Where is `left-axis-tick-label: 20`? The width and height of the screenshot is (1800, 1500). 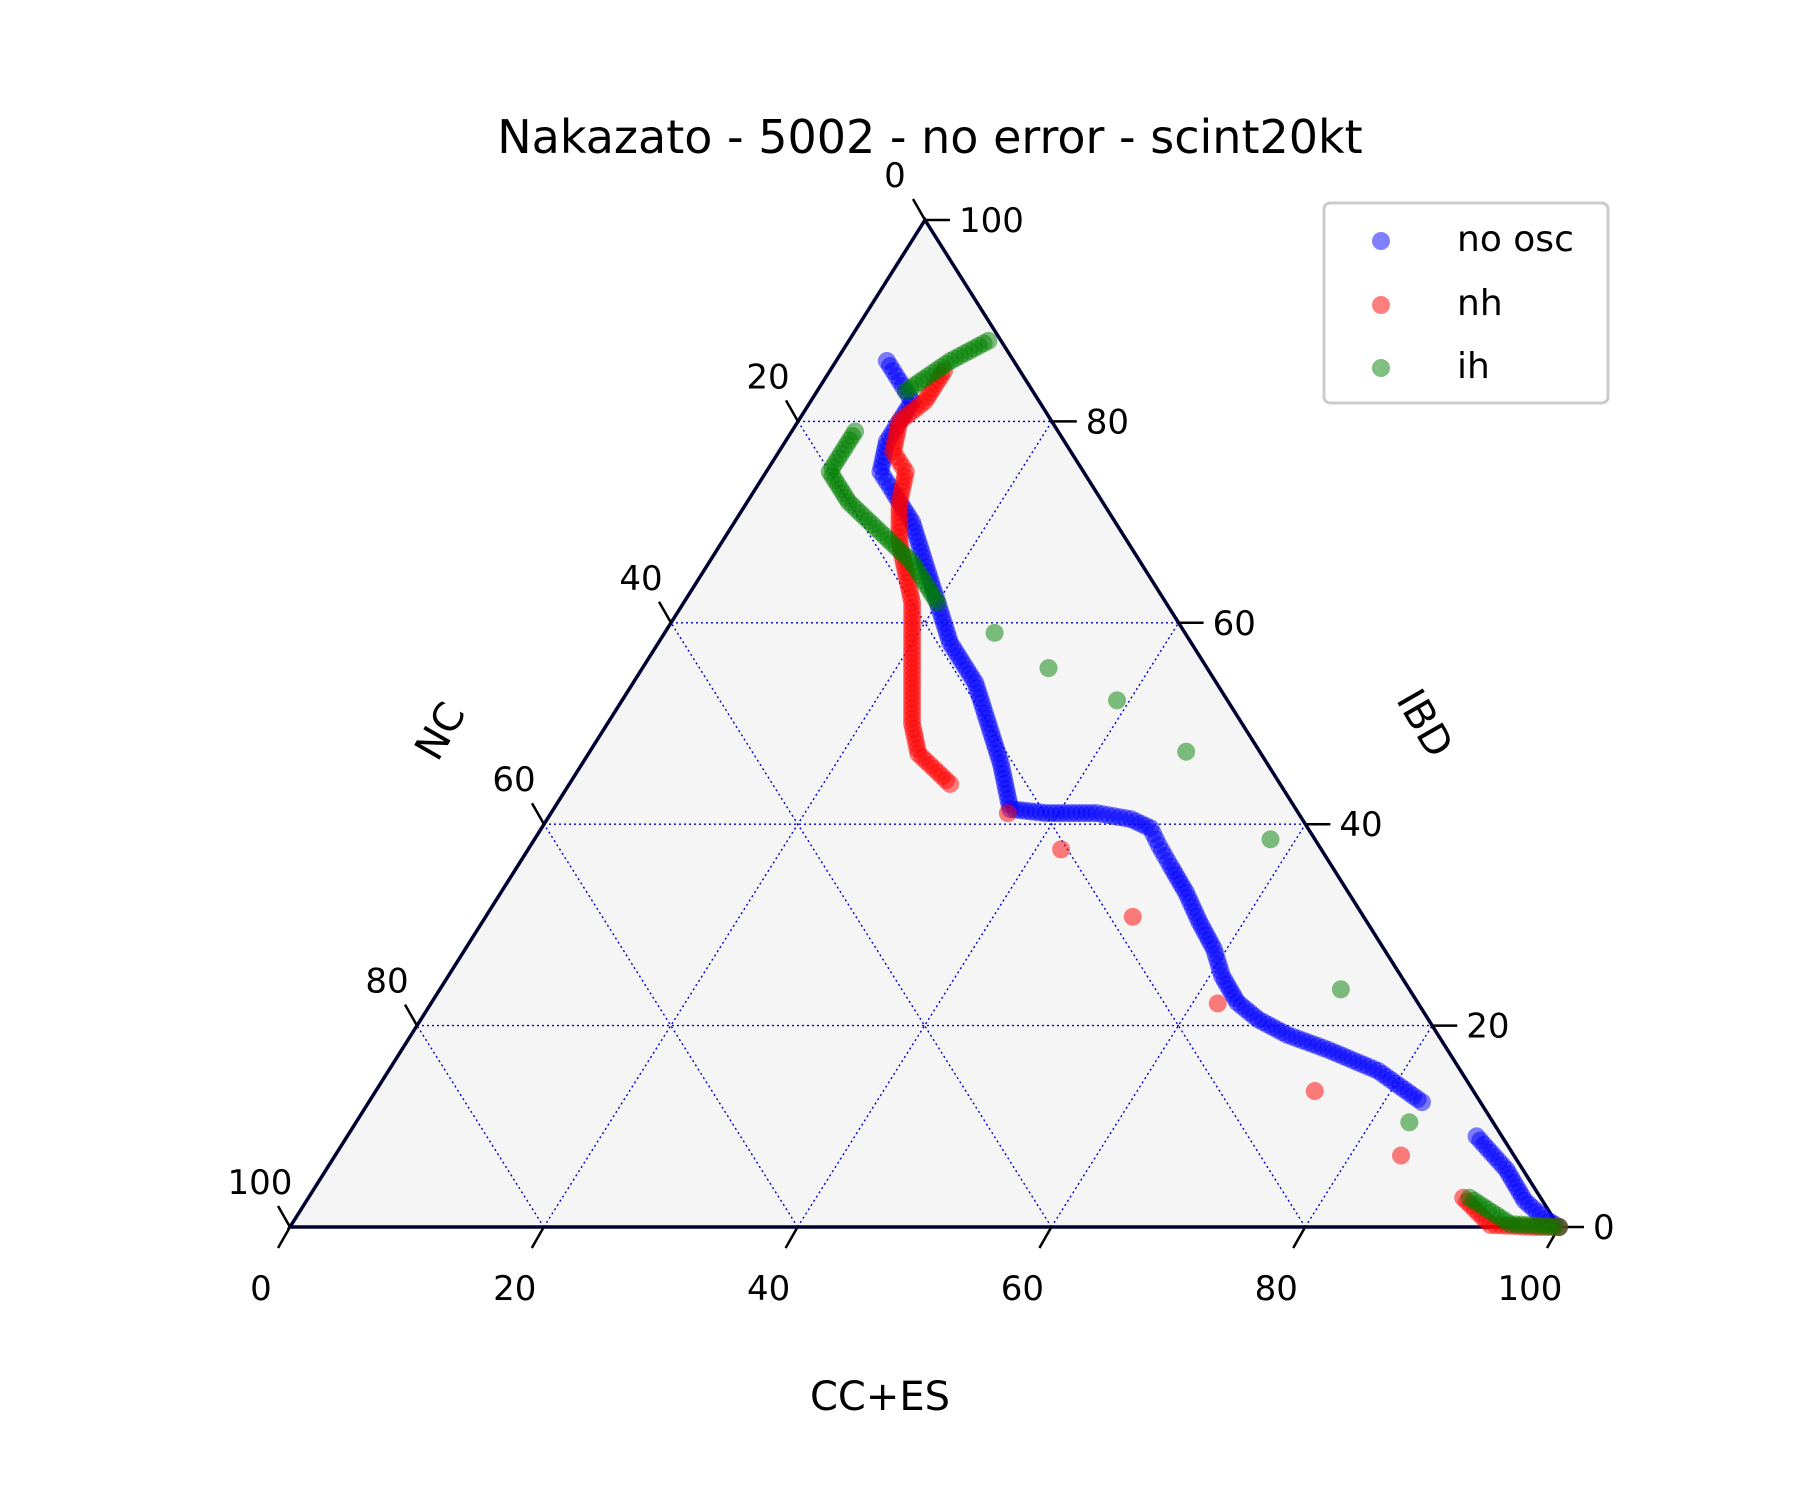 left-axis-tick-label: 20 is located at coordinates (767, 377).